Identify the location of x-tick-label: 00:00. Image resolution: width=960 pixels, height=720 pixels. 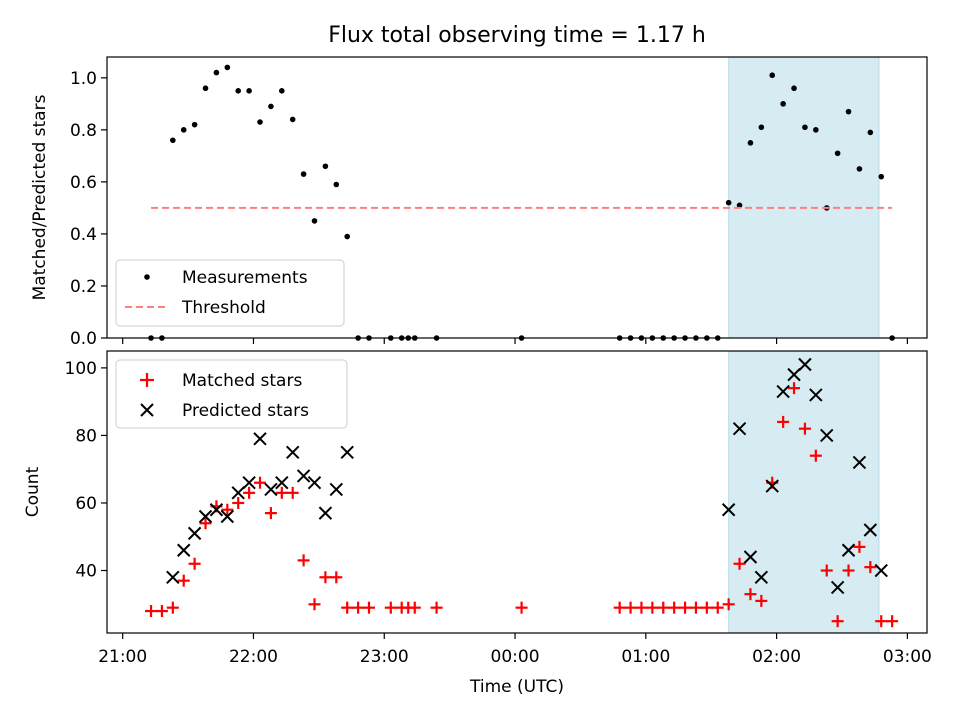
(515, 657).